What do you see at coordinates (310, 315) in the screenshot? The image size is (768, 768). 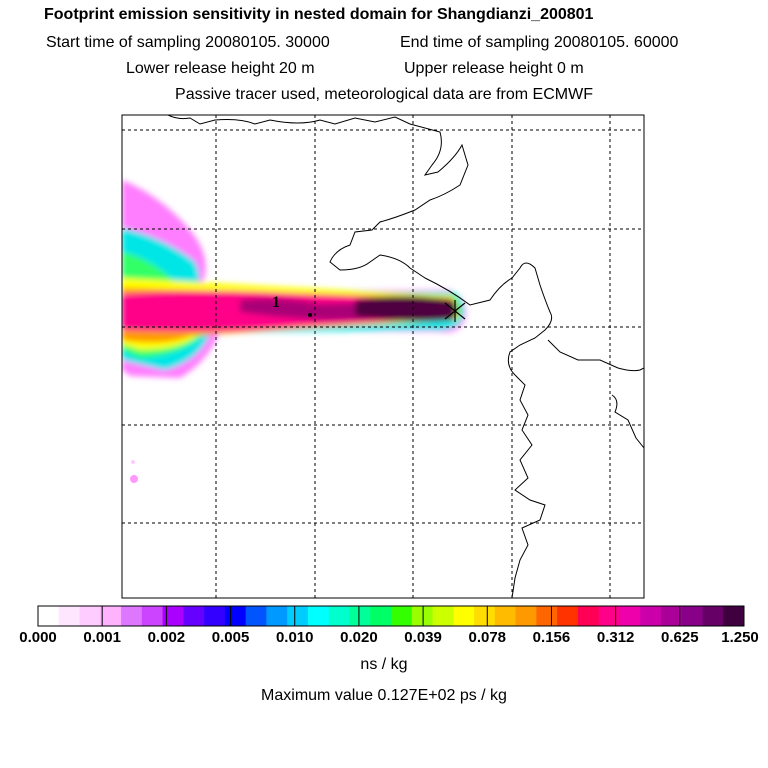 I see `location-dot` at bounding box center [310, 315].